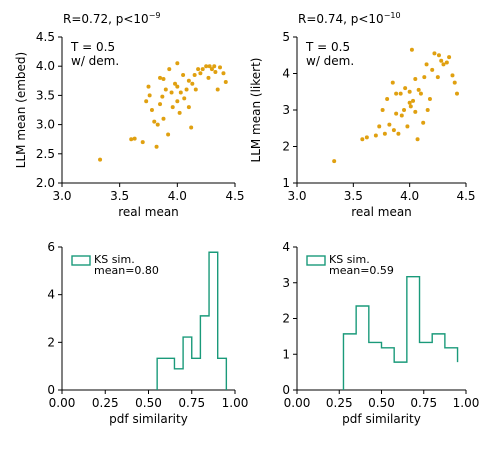 The image size is (498, 449). Describe the element at coordinates (177, 196) in the screenshot. I see `x-tick-label: 4.0` at that location.